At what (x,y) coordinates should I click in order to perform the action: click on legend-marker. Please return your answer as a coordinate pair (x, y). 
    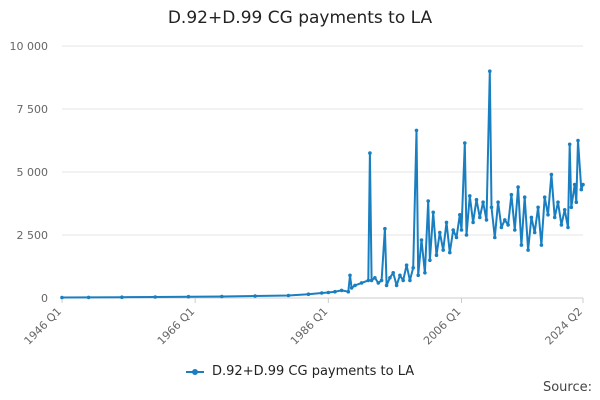
    Looking at the image, I should click on (194, 372).